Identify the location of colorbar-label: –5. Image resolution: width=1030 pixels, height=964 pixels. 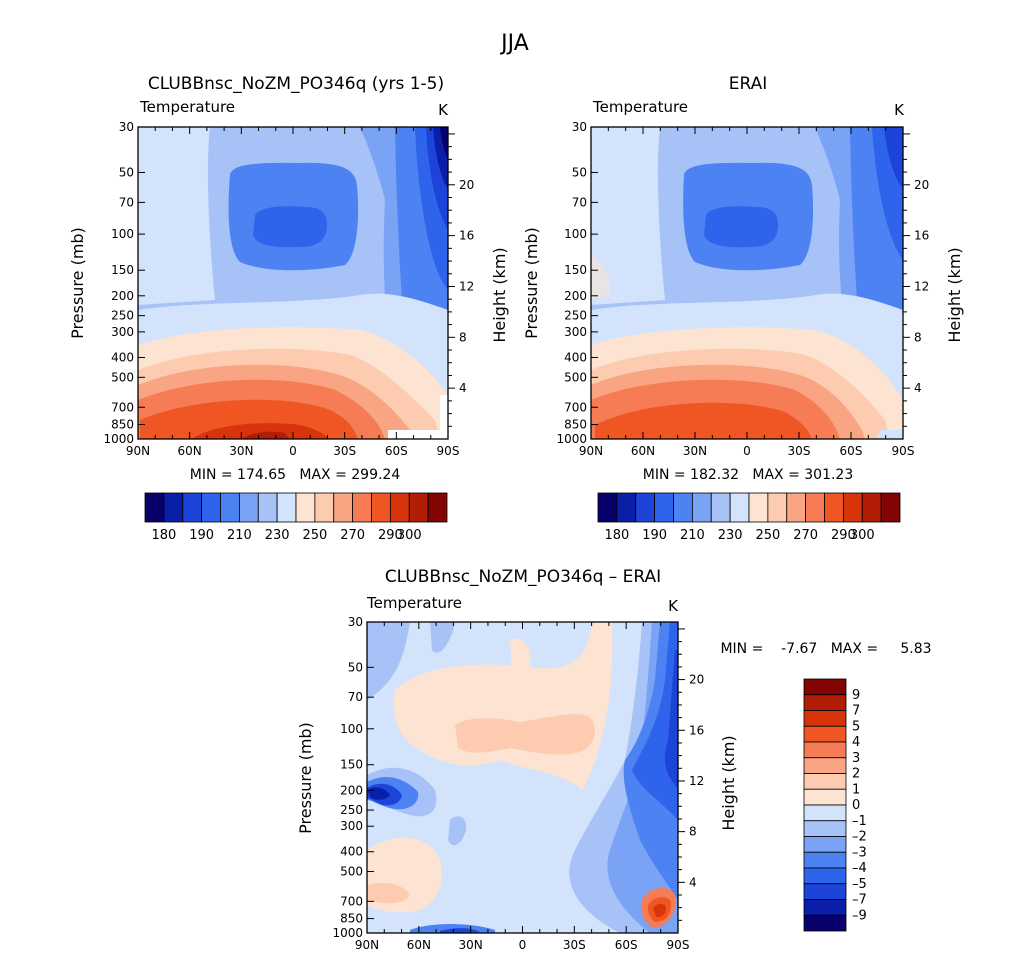
(859, 884).